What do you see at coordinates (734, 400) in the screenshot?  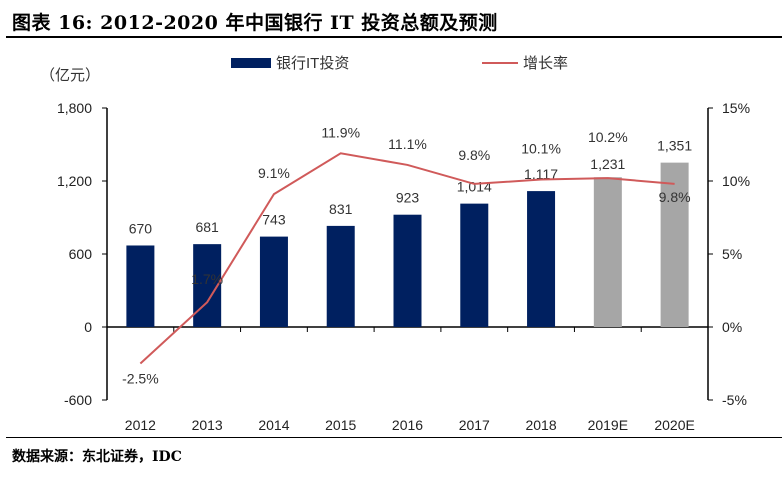 I see `right-tick-label: -5%` at bounding box center [734, 400].